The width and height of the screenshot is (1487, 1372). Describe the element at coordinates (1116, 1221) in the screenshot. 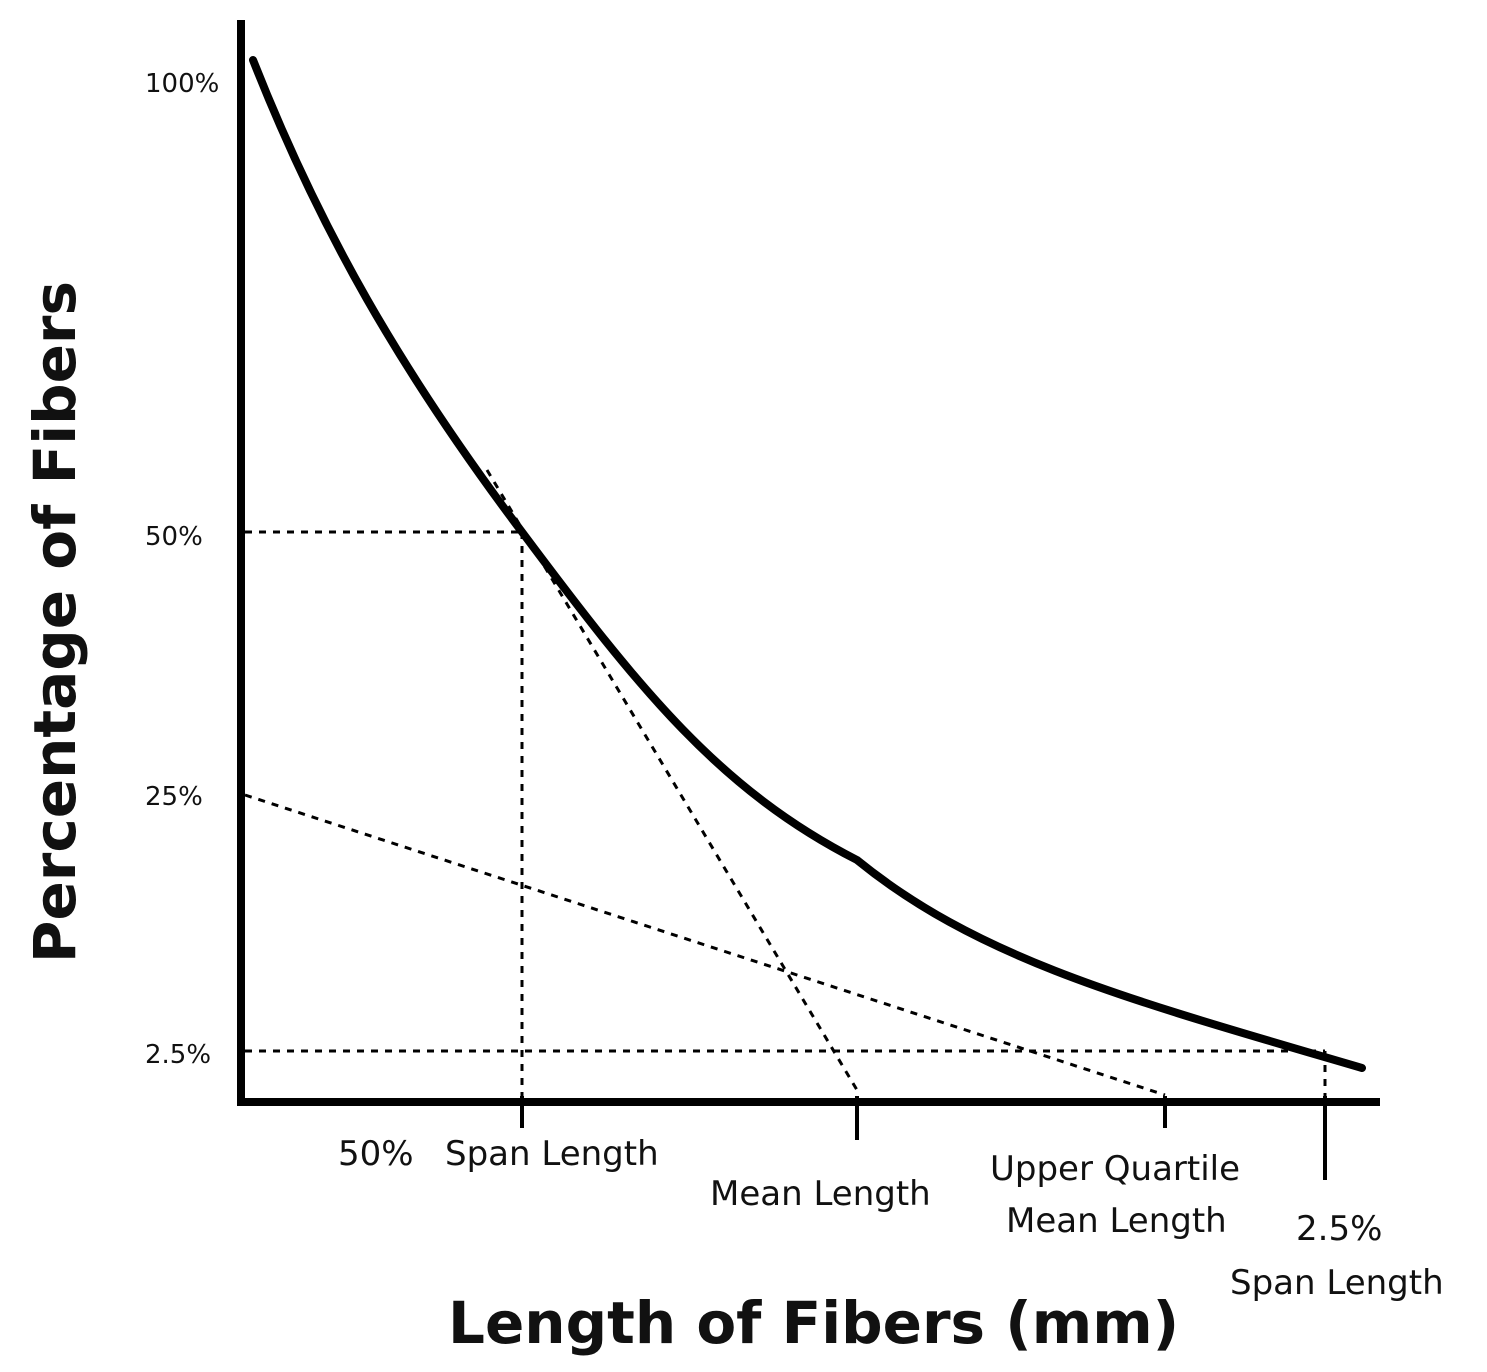

I see `xlabel-uqml-line2: Mean Length` at that location.